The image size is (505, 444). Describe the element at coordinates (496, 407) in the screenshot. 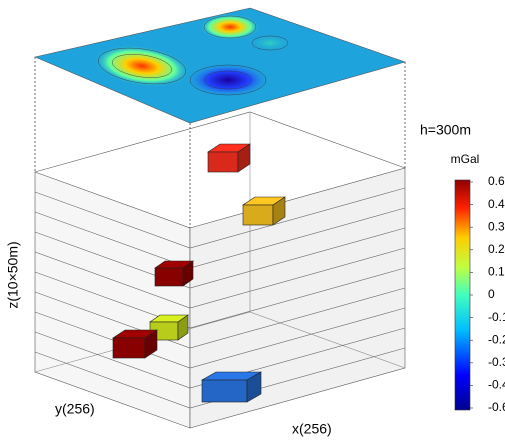

I see `colorbar-tick-label: -0.60` at that location.